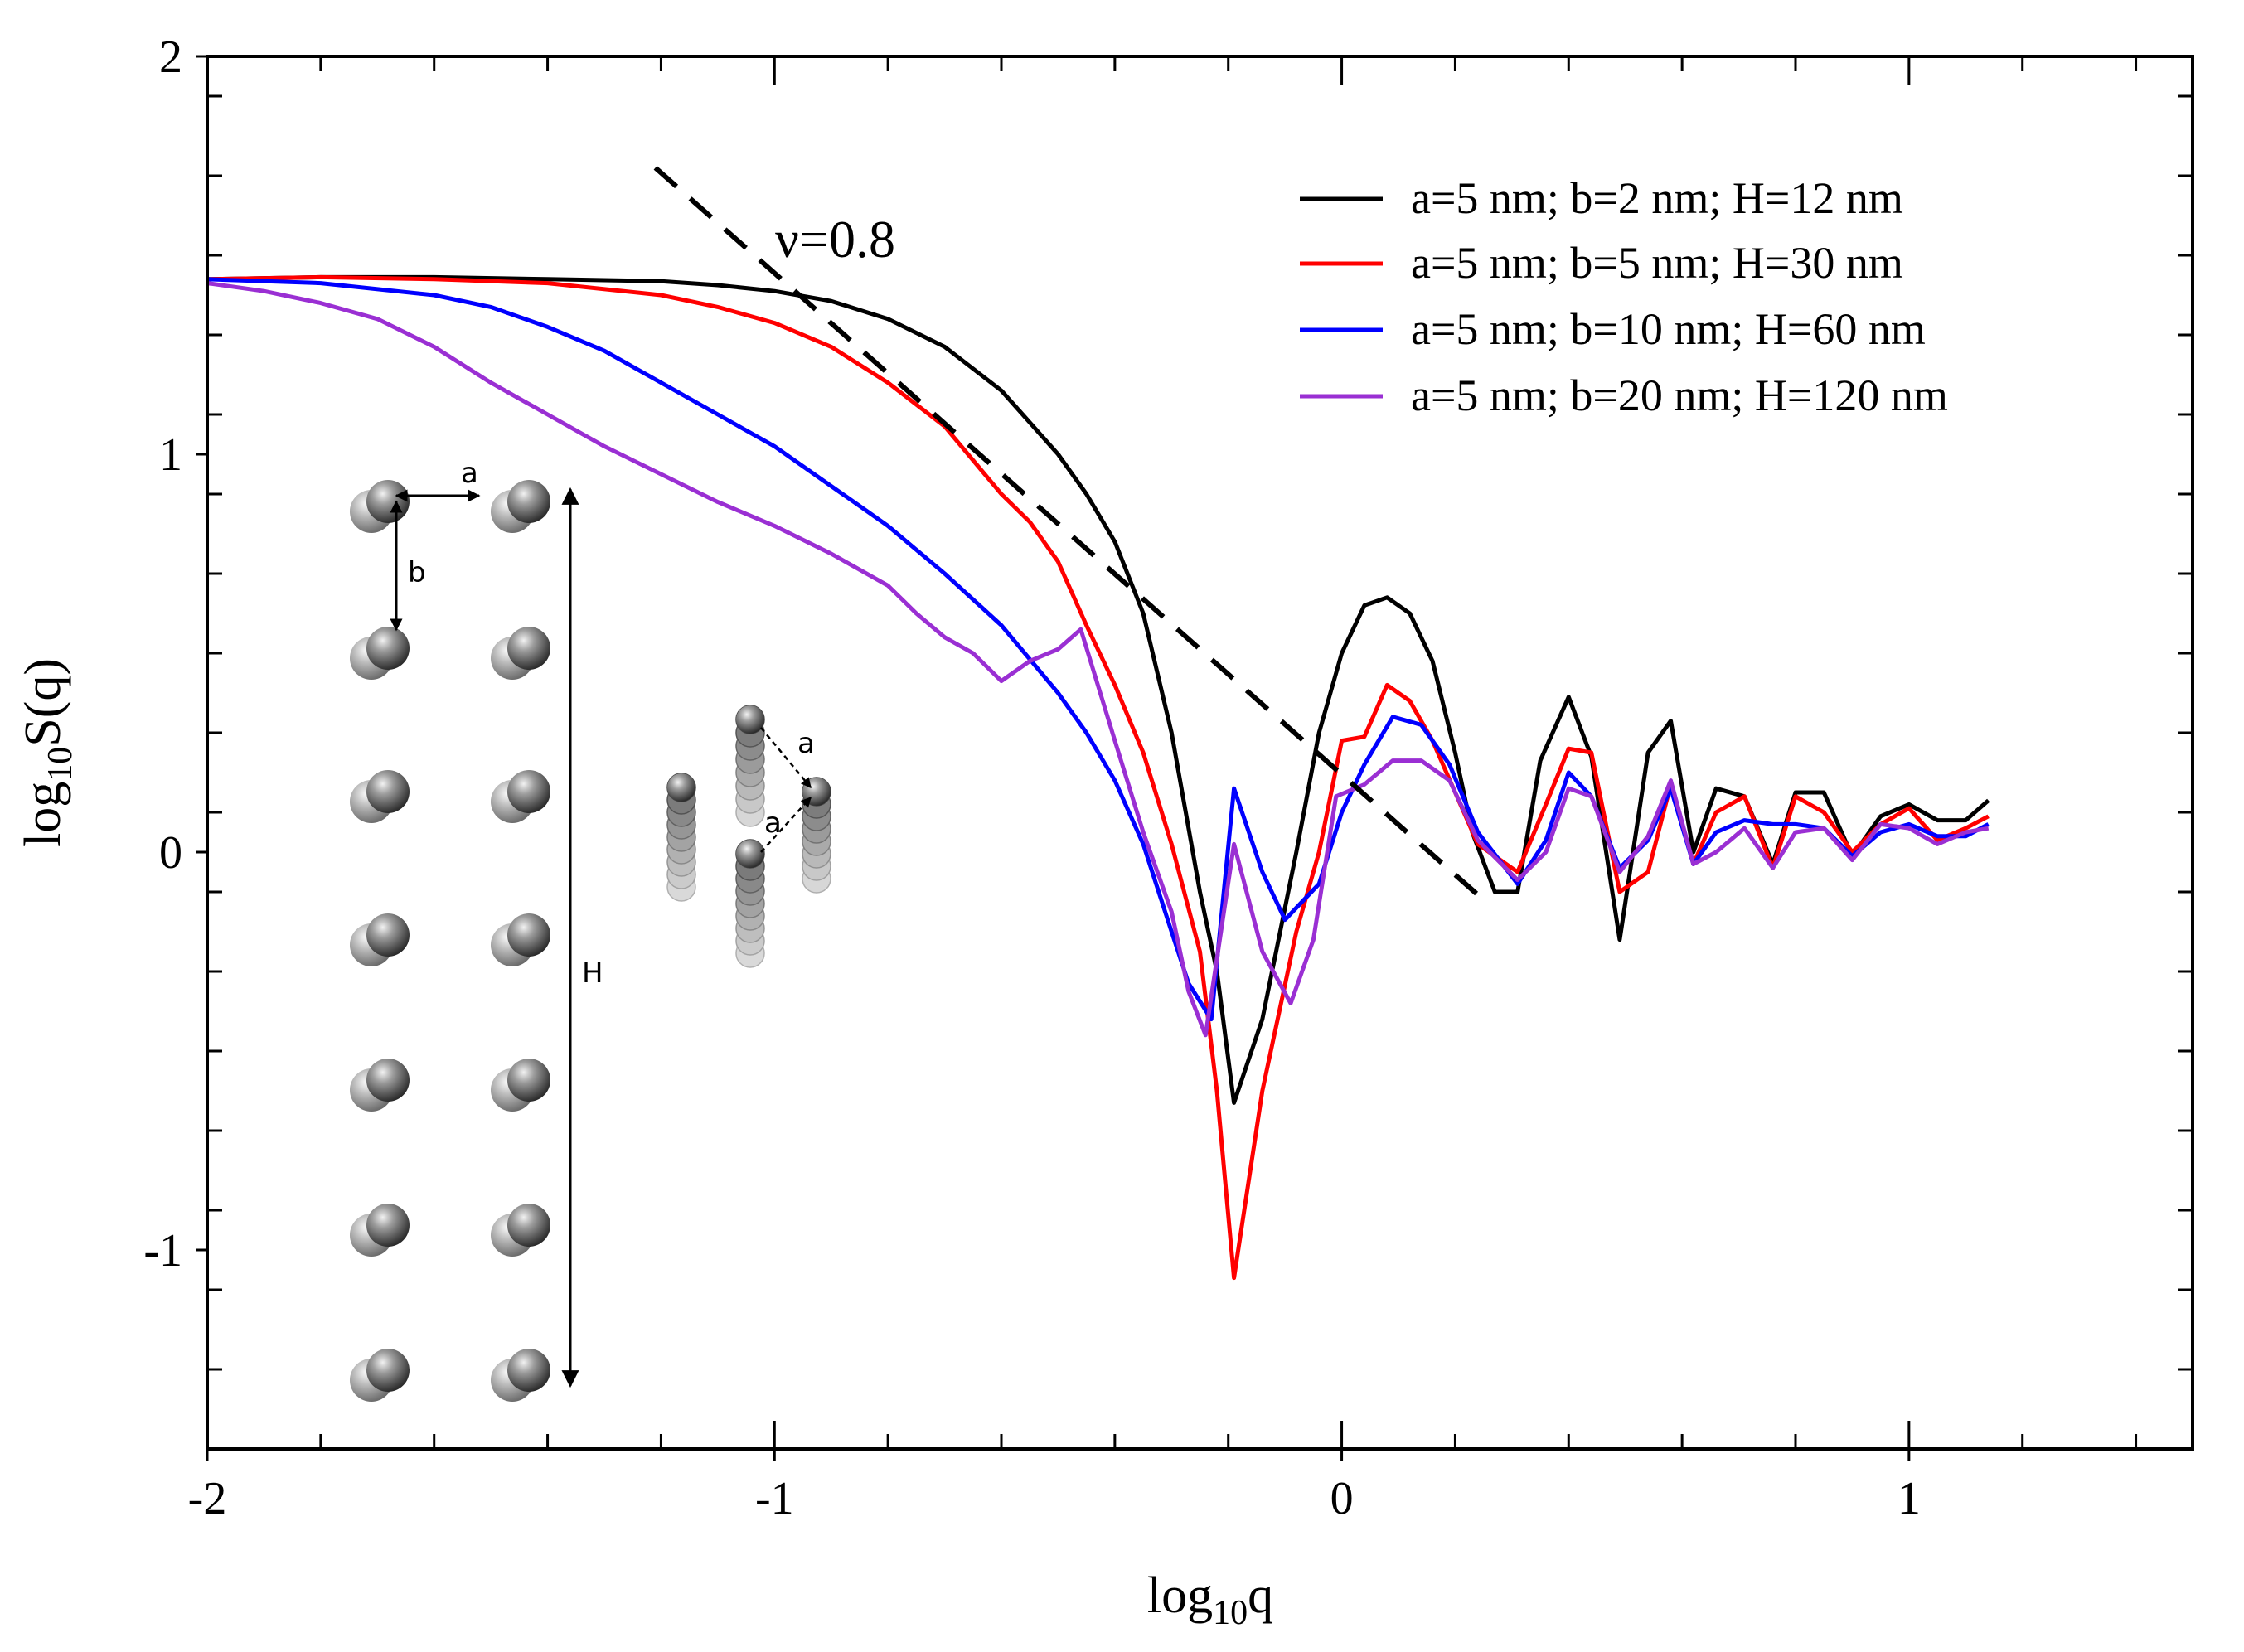  What do you see at coordinates (162, 1251) in the screenshot?
I see `y-tick-label-3: -1` at bounding box center [162, 1251].